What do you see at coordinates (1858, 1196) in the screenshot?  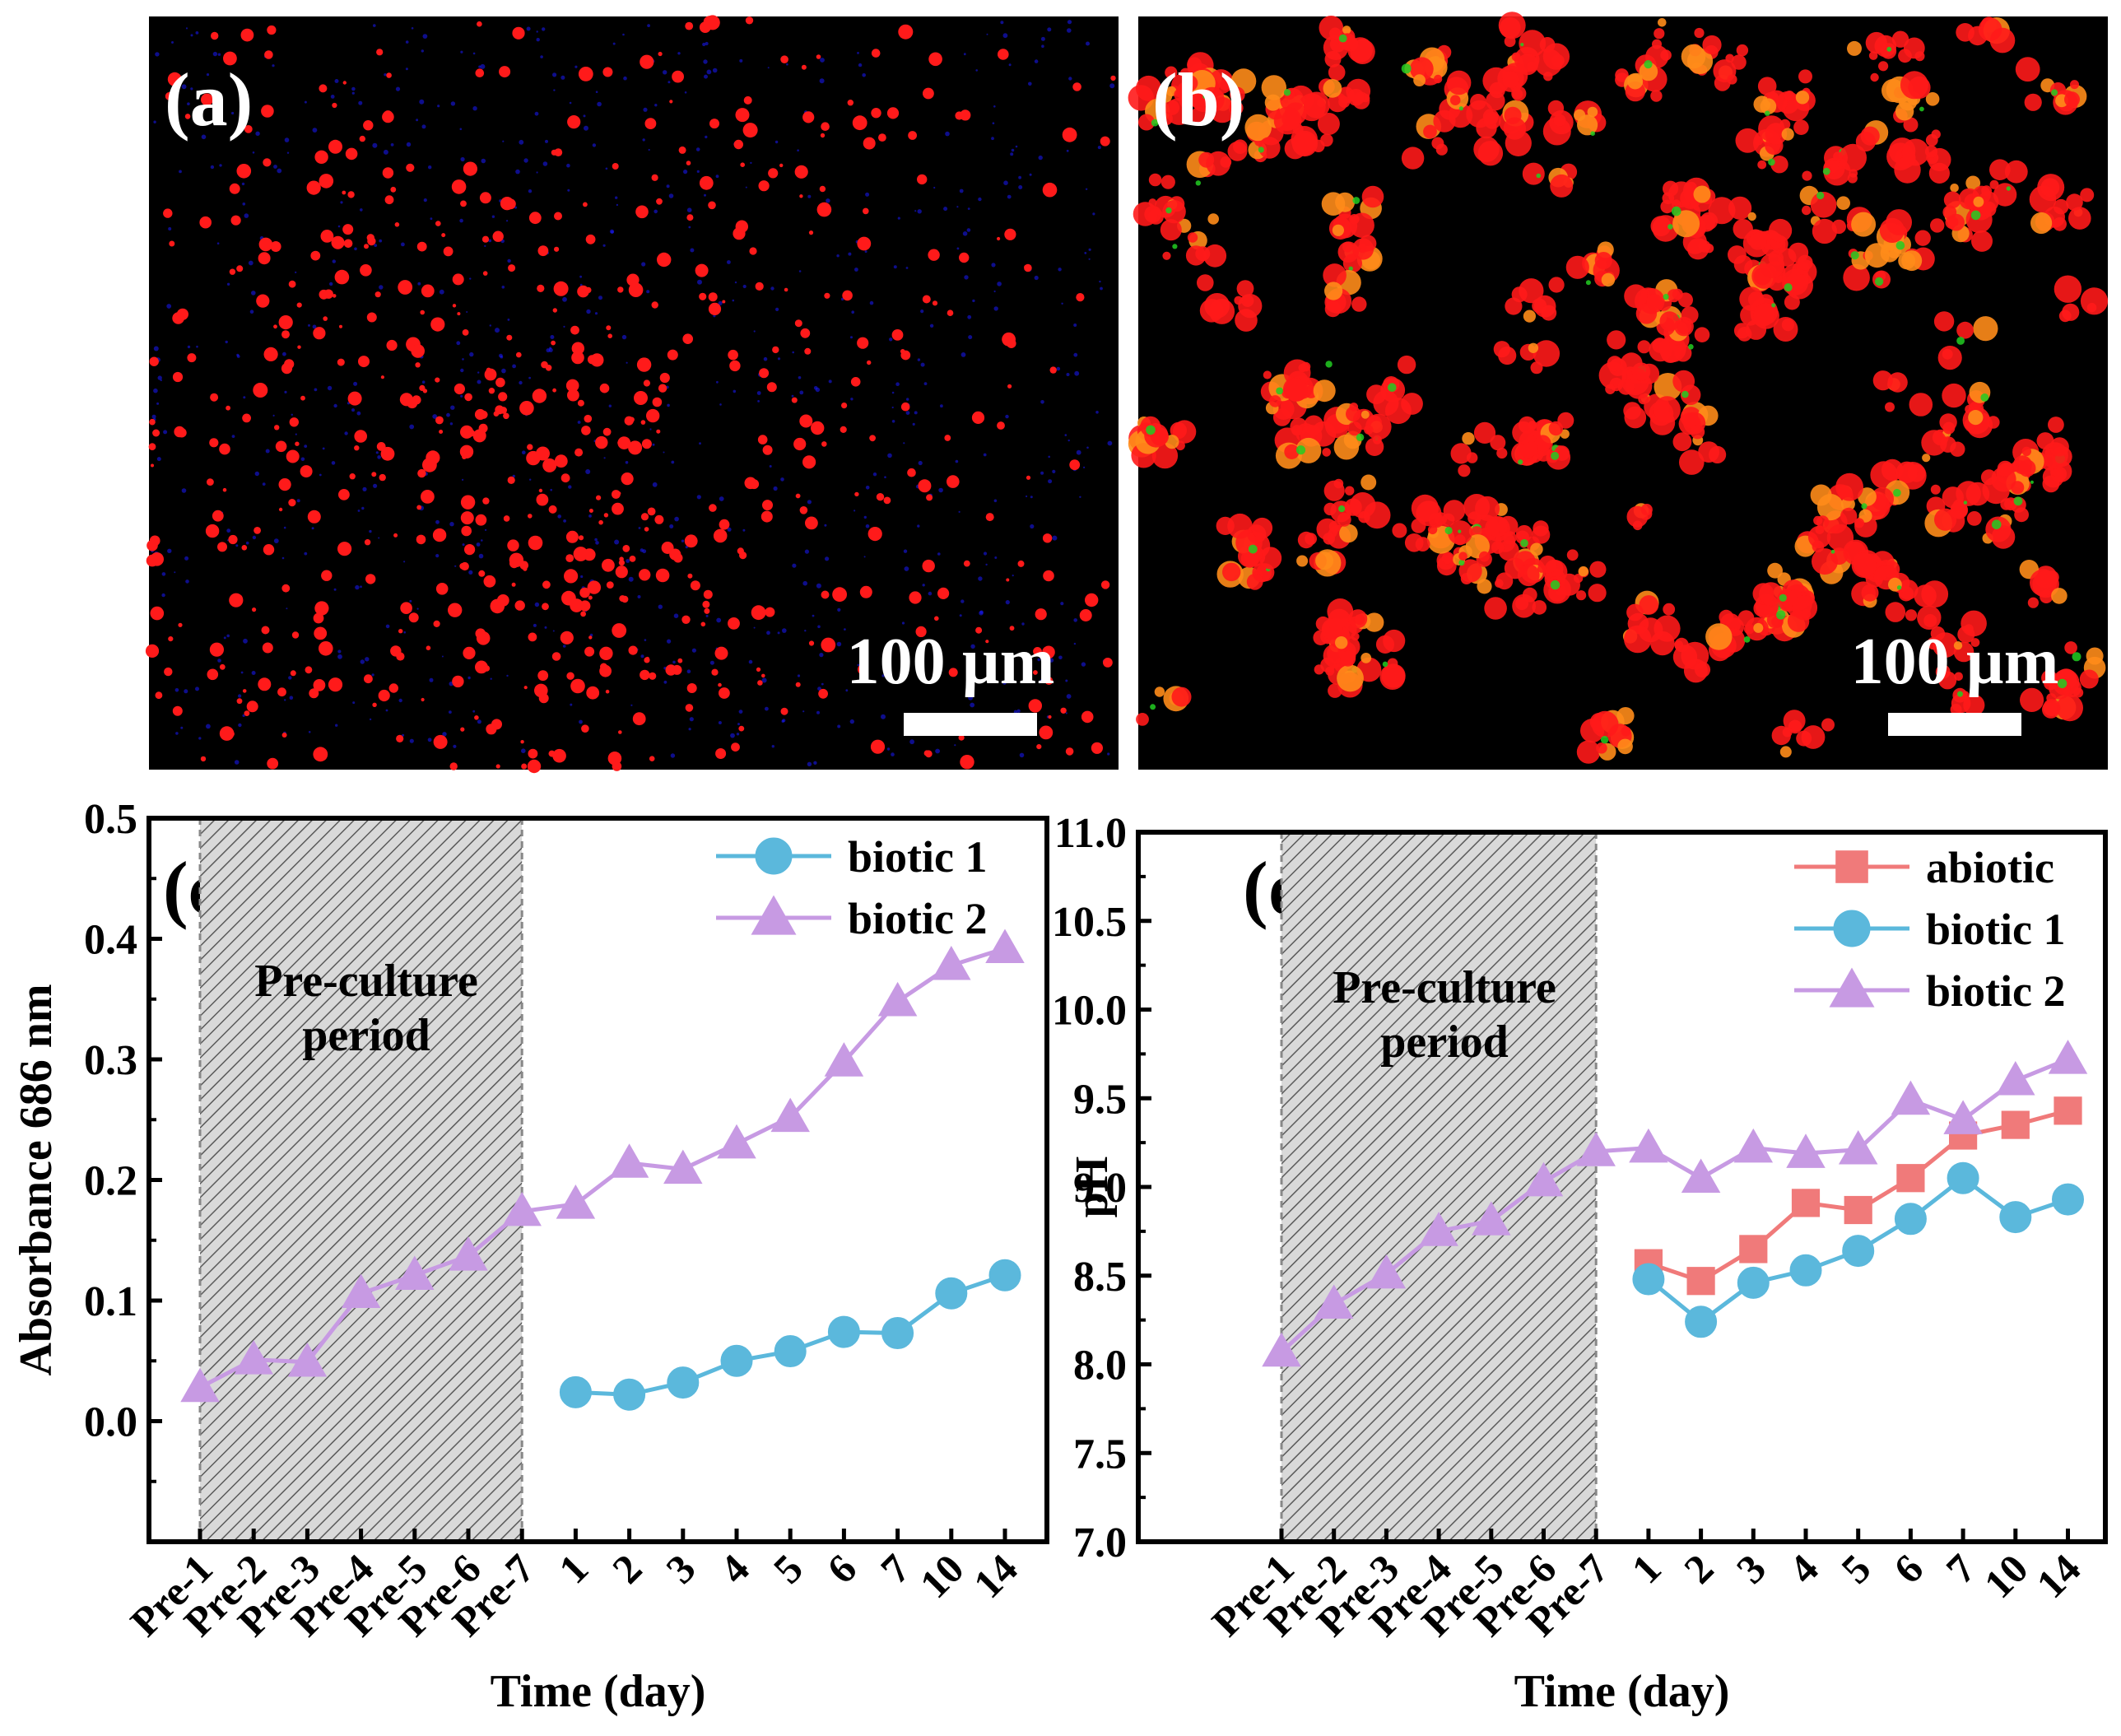 I see `series-abiotic` at bounding box center [1858, 1196].